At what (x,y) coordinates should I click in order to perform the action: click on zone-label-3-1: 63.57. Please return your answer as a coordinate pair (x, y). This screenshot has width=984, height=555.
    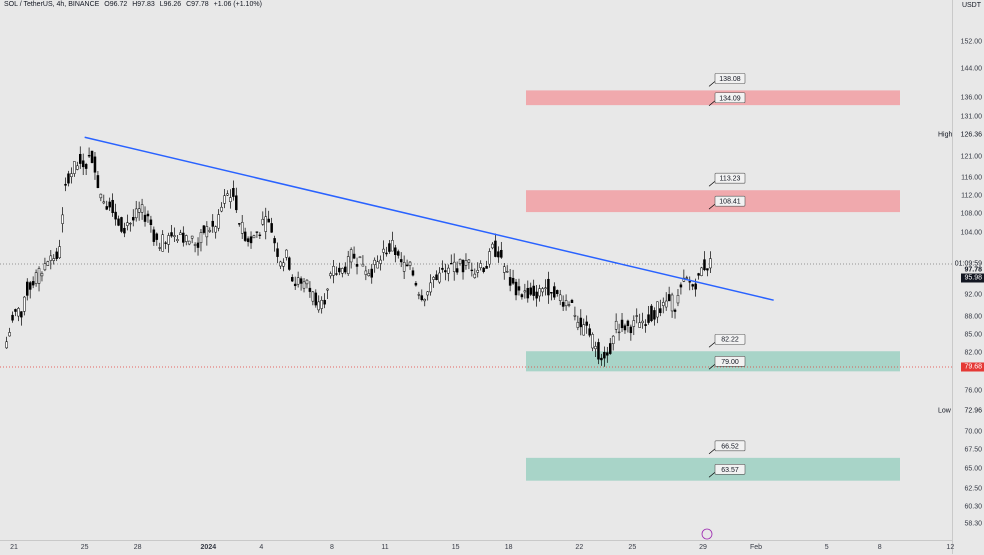
    Looking at the image, I should click on (730, 470).